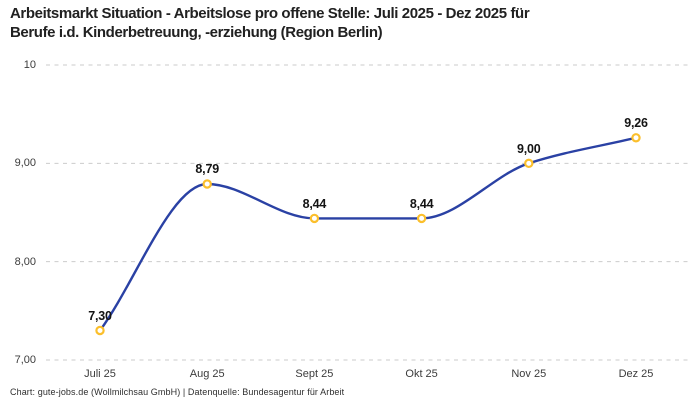 Image resolution: width=700 pixels, height=400 pixels. Describe the element at coordinates (100, 316) in the screenshot. I see `data-point-value-label: 7,30` at that location.